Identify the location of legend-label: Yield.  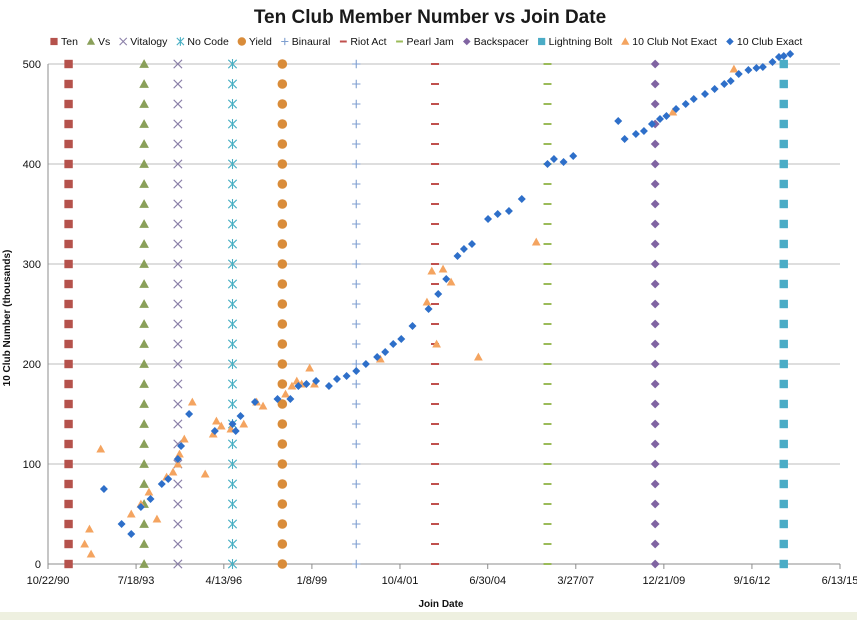
(260, 42).